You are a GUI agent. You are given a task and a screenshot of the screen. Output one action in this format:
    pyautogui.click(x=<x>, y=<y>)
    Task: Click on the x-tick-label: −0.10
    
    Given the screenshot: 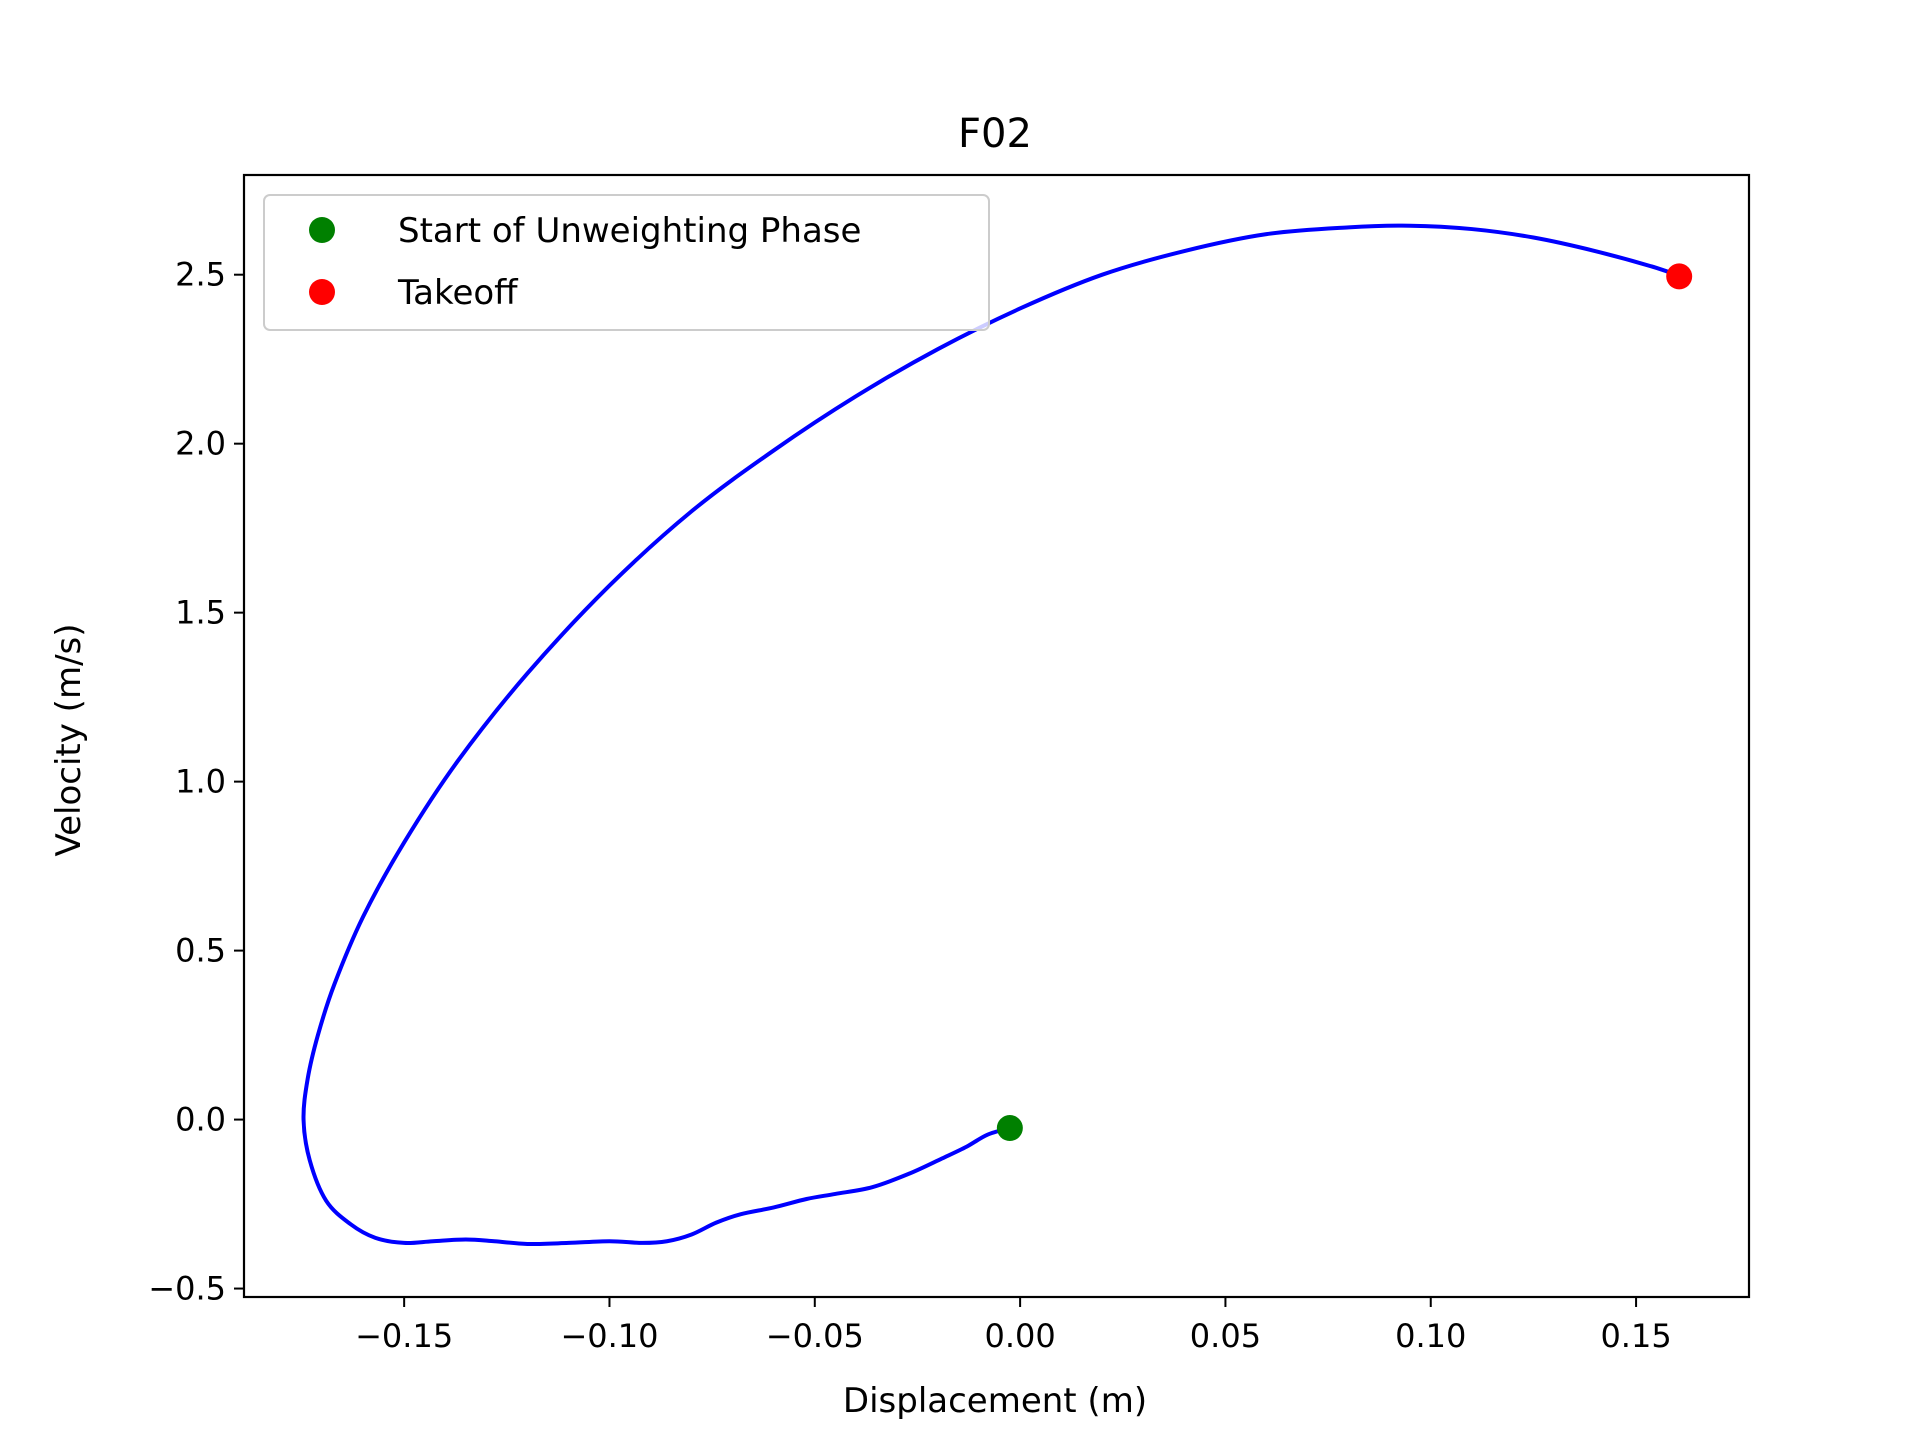 What is the action you would take?
    pyautogui.click(x=609, y=1336)
    